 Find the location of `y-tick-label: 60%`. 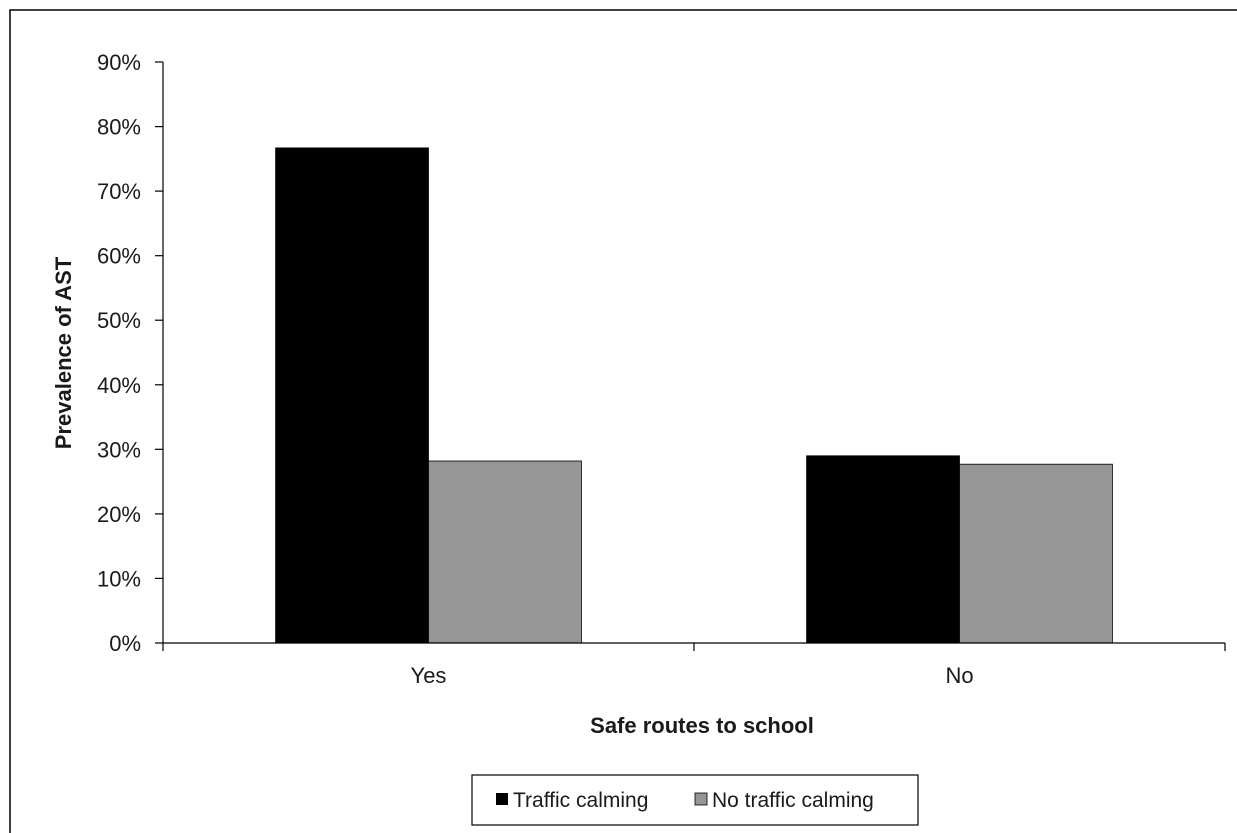

y-tick-label: 60% is located at coordinates (119, 256).